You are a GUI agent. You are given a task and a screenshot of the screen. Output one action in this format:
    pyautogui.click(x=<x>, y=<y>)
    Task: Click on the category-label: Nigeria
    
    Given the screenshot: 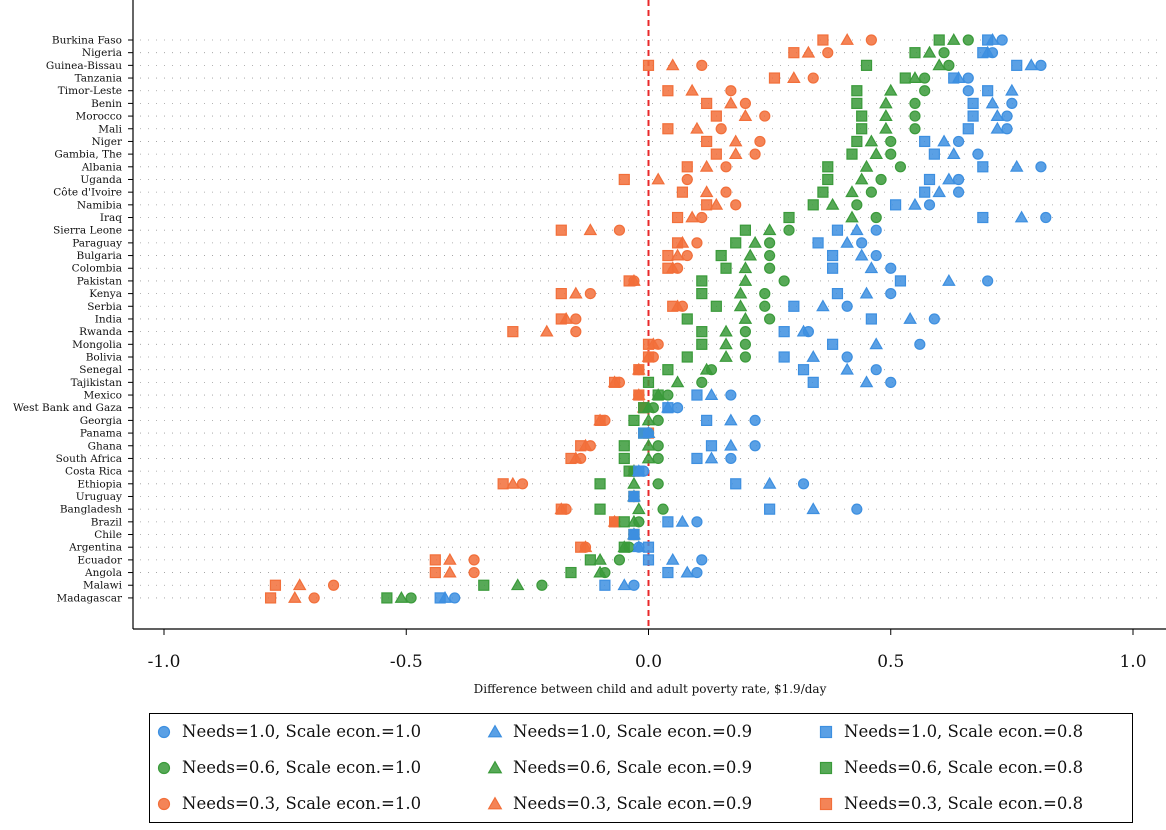 What is the action you would take?
    pyautogui.click(x=102, y=53)
    